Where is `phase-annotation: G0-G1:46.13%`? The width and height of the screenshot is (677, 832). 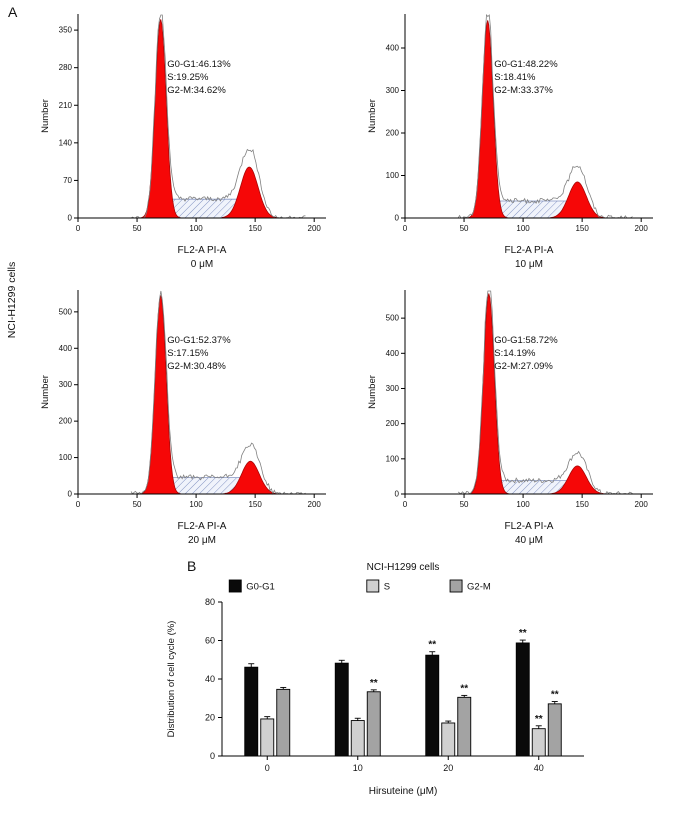
phase-annotation: G0-G1:46.13% is located at coordinates (199, 64).